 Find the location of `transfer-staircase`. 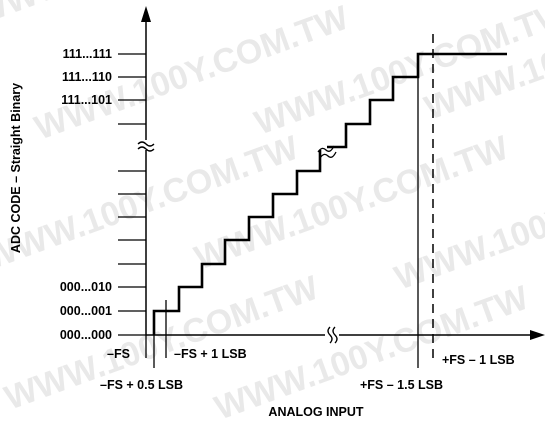

transfer-staircase is located at coordinates (237, 242).